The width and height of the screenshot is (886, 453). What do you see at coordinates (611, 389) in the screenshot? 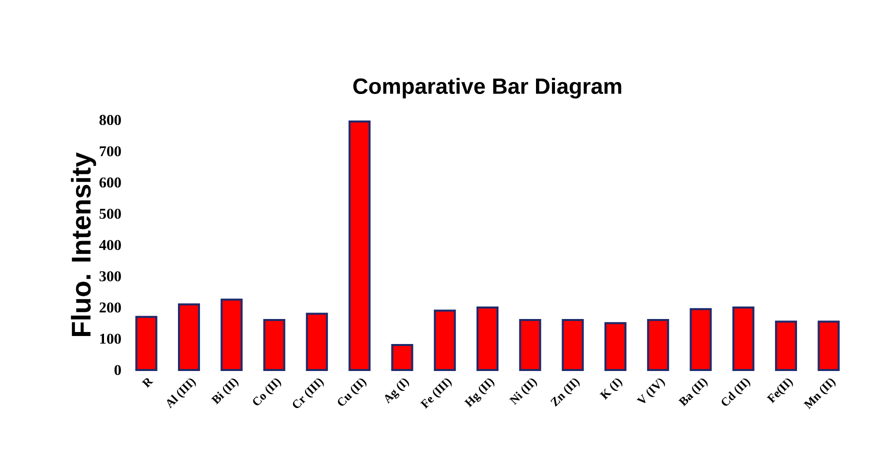
I see `x-tick-label: K (I)` at bounding box center [611, 389].